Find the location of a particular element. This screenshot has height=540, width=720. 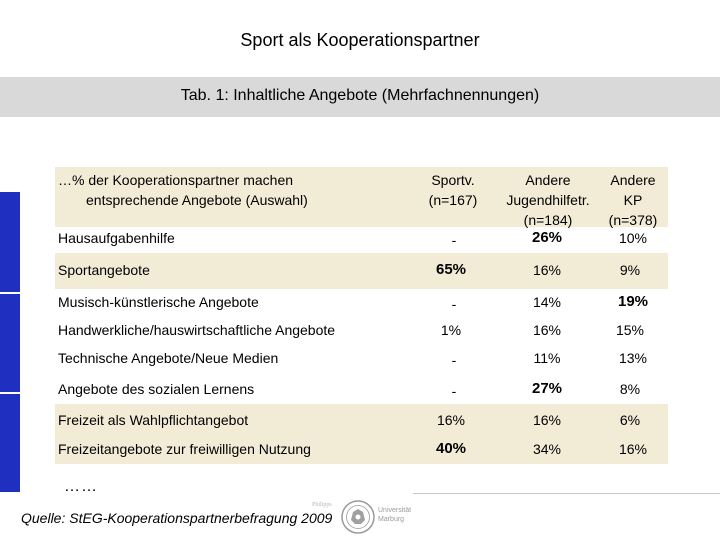

table-cell: 26% is located at coordinates (547, 237).